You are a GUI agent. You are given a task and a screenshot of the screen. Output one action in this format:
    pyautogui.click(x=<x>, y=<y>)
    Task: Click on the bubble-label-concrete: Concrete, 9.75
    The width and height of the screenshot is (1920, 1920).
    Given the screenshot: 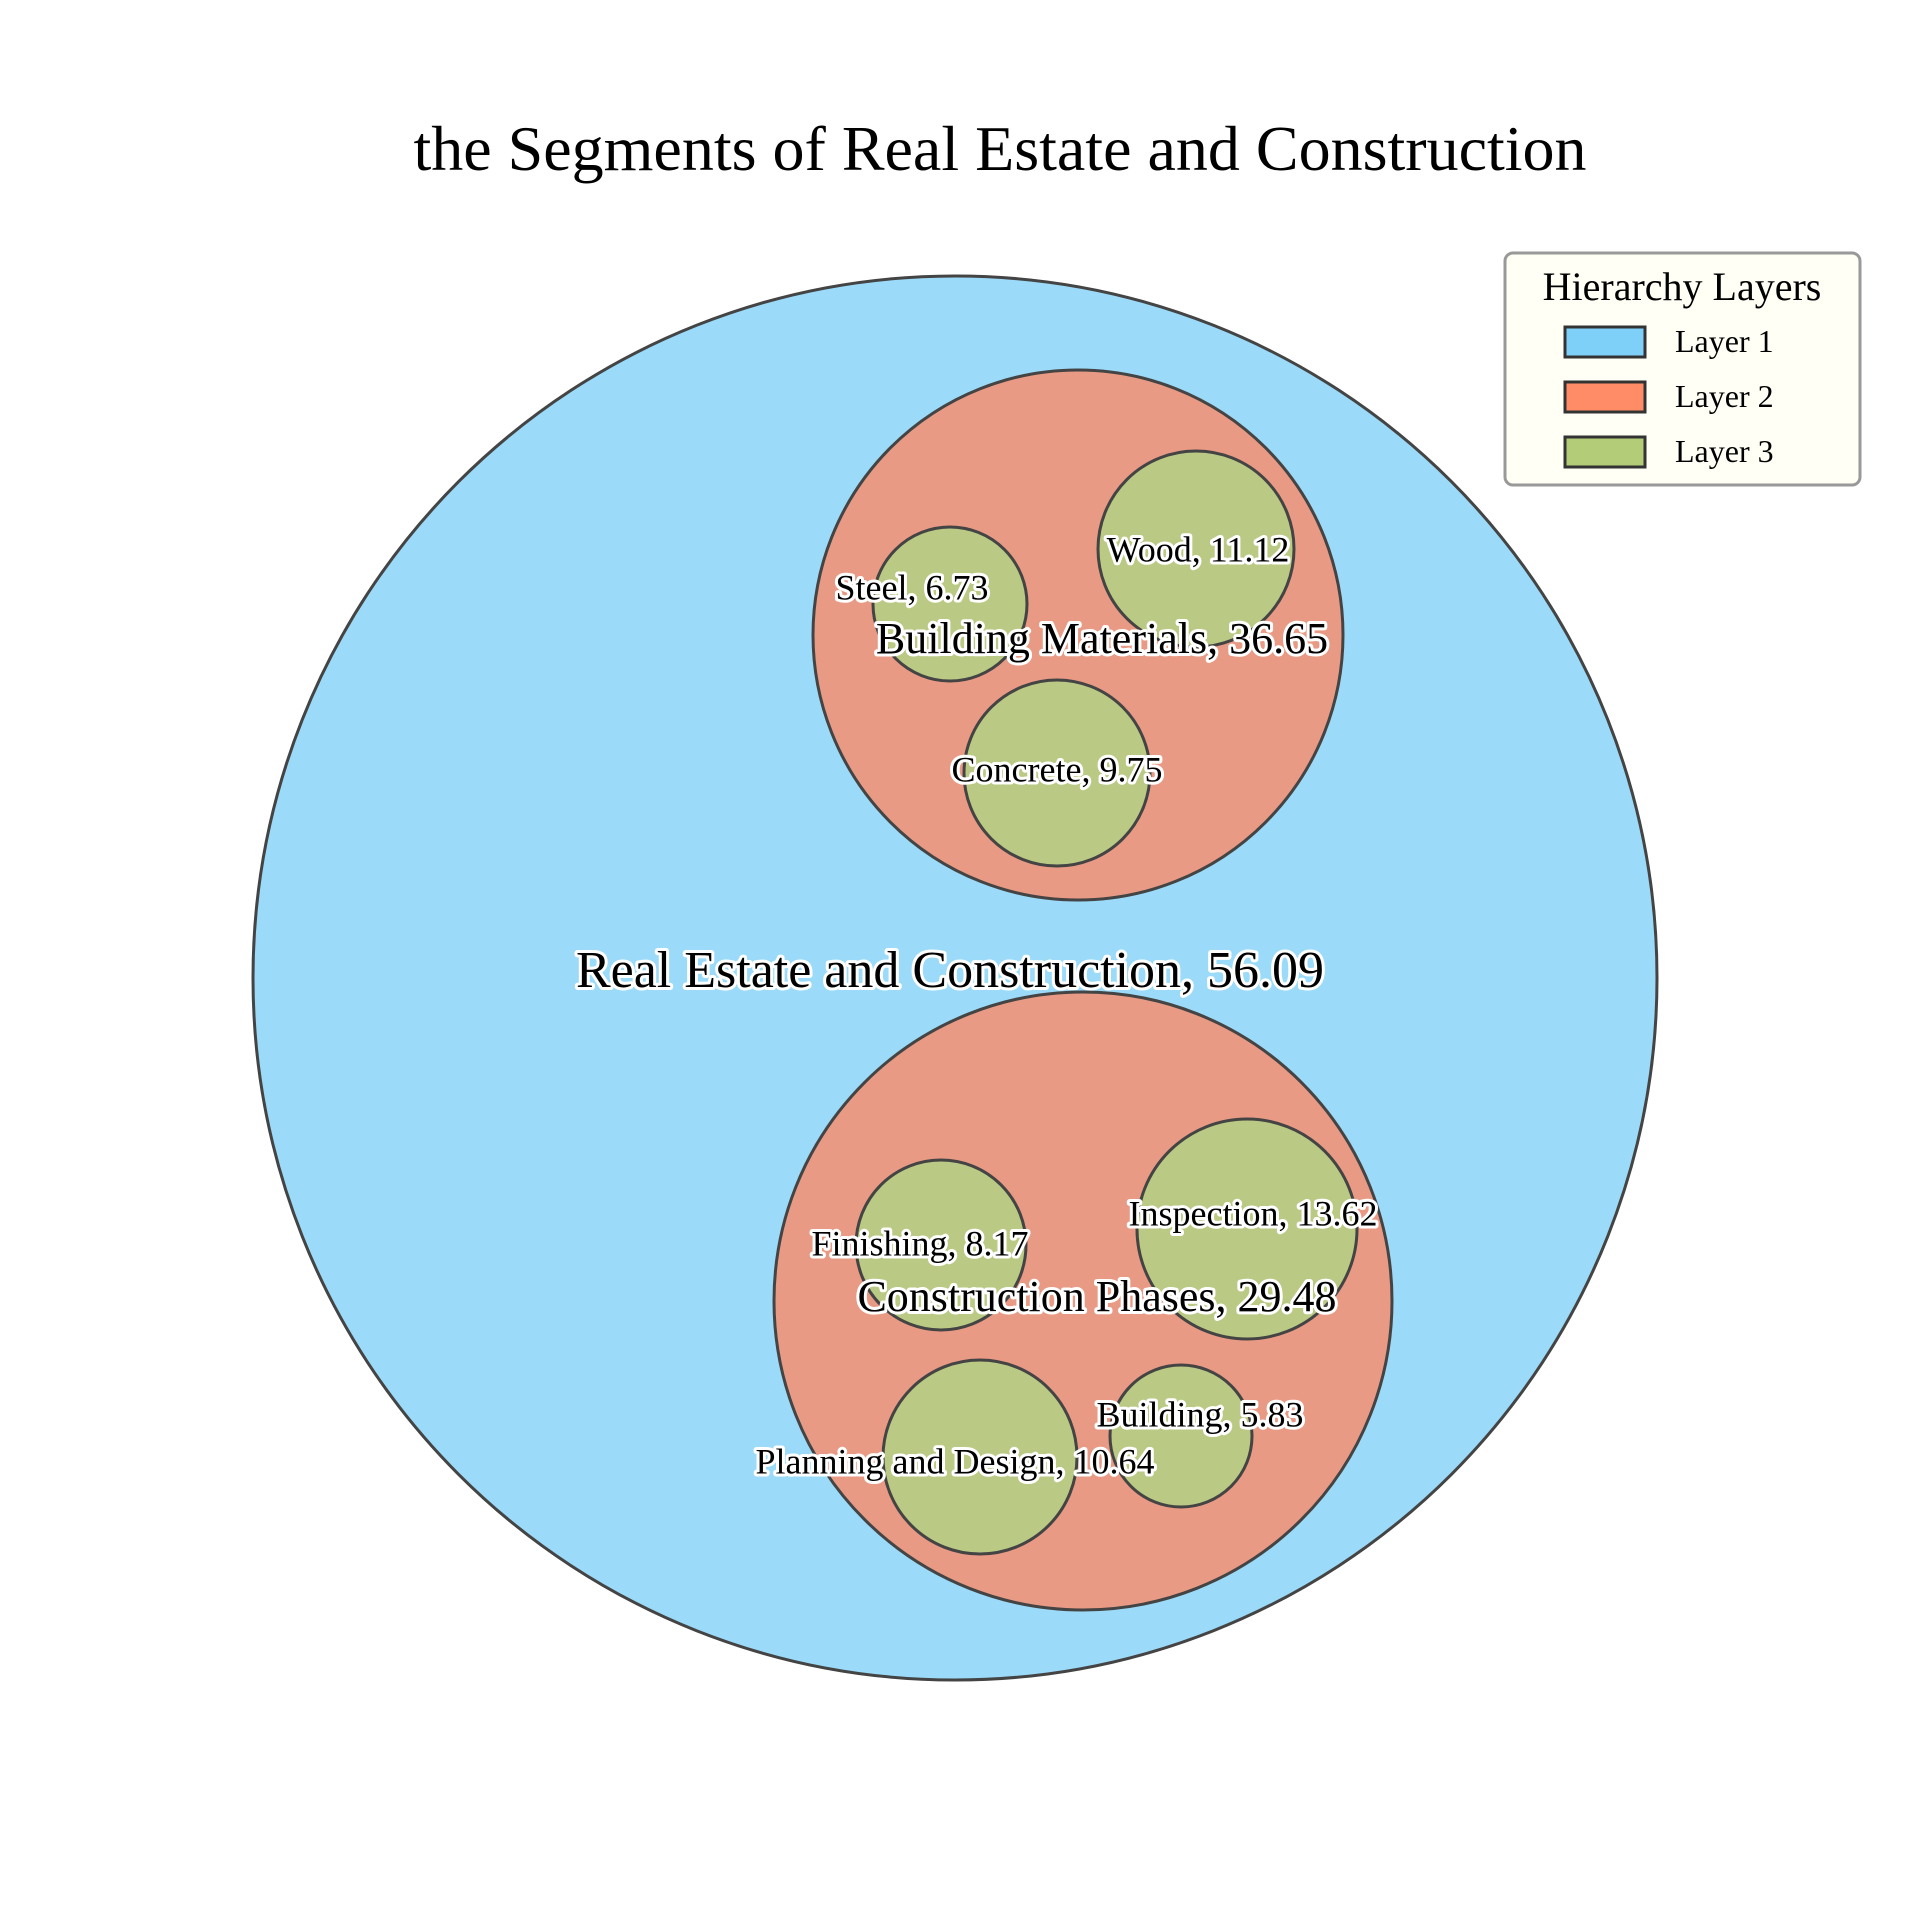 What is the action you would take?
    pyautogui.click(x=1057, y=769)
    